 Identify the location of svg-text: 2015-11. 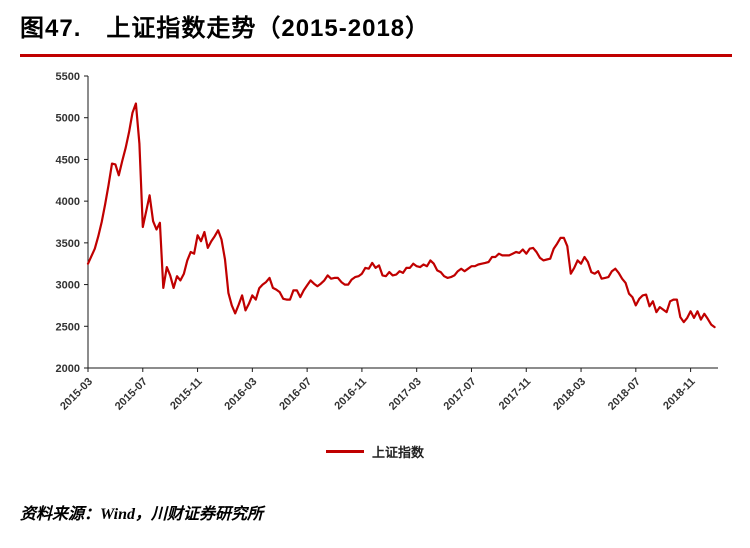
(186, 394).